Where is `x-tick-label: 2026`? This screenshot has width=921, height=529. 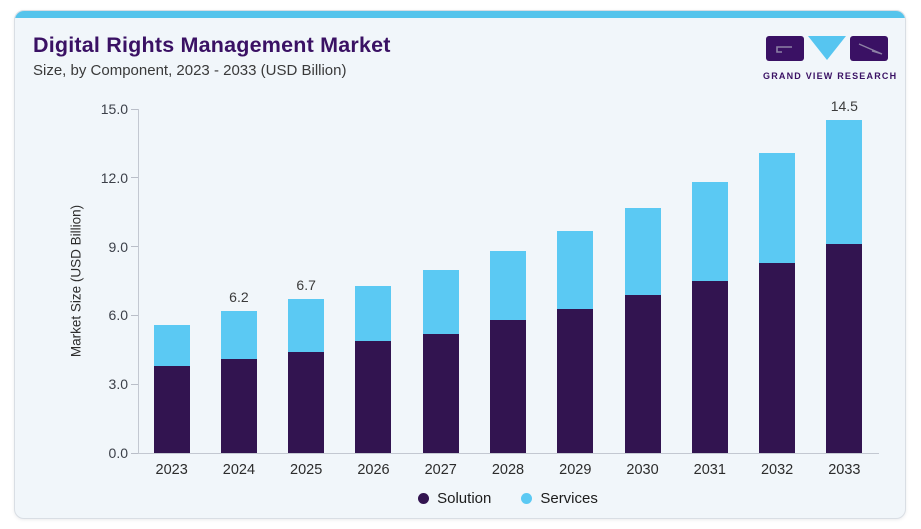
x-tick-label: 2026 is located at coordinates (373, 470).